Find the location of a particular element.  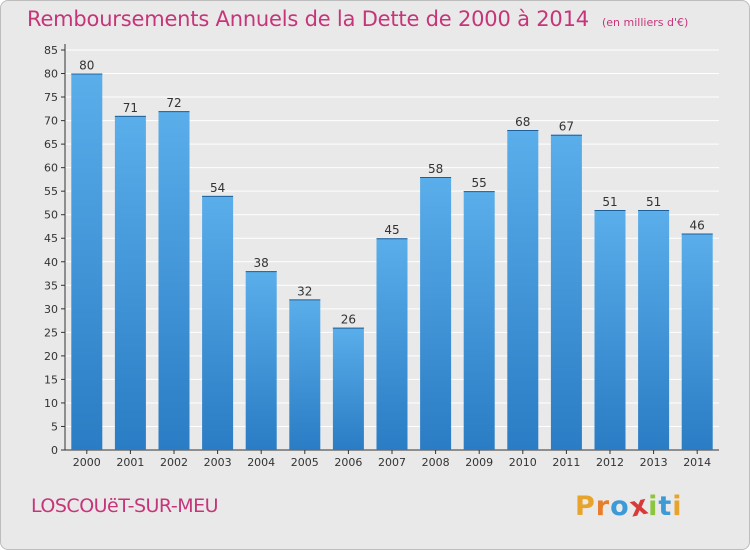

y-tick-label: 25 is located at coordinates (51, 332).